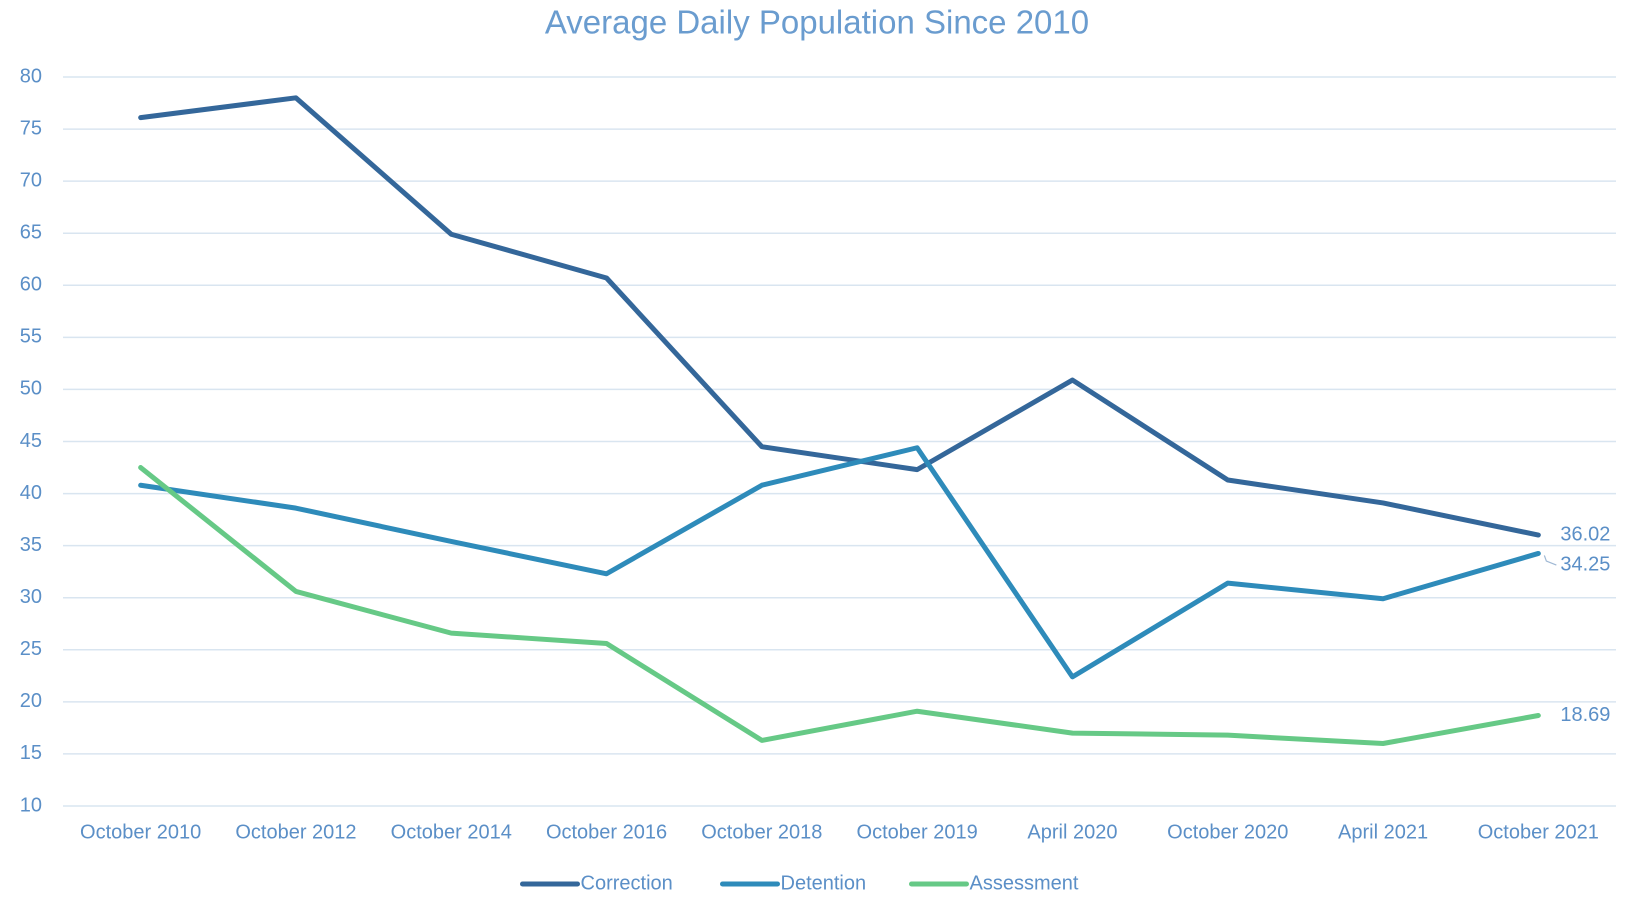  I want to click on legend-label: Correction, so click(627, 883).